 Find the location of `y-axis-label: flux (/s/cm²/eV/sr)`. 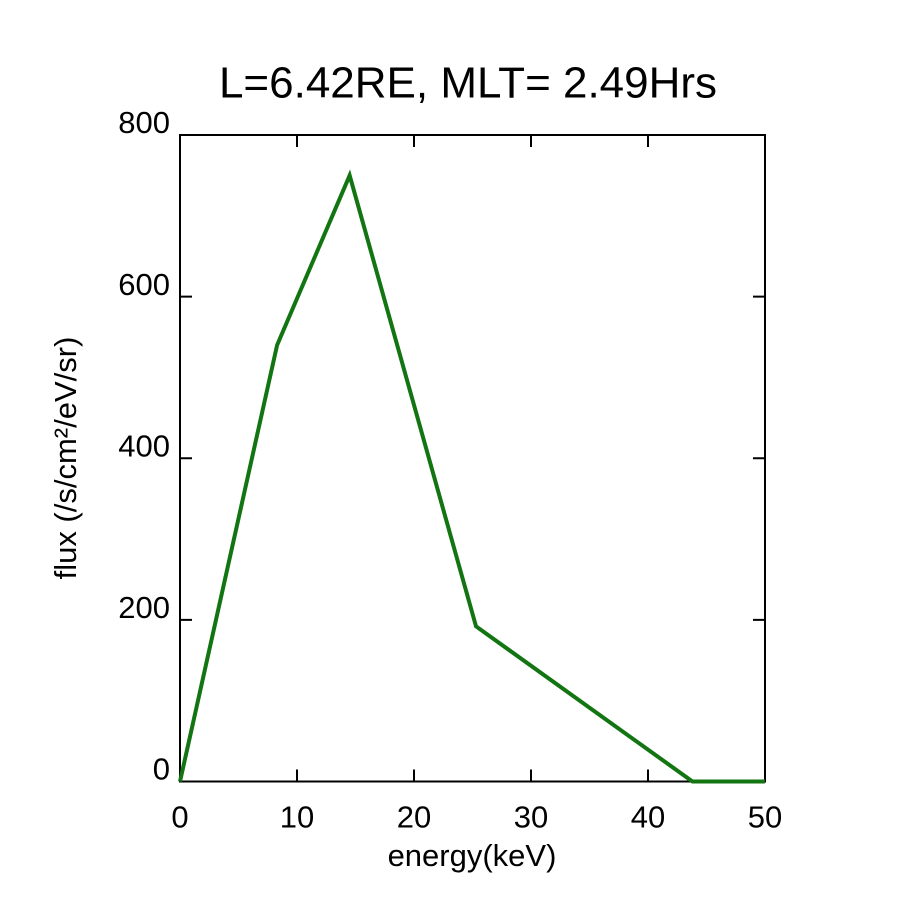

y-axis-label: flux (/s/cm²/eV/sr) is located at coordinates (65, 458).